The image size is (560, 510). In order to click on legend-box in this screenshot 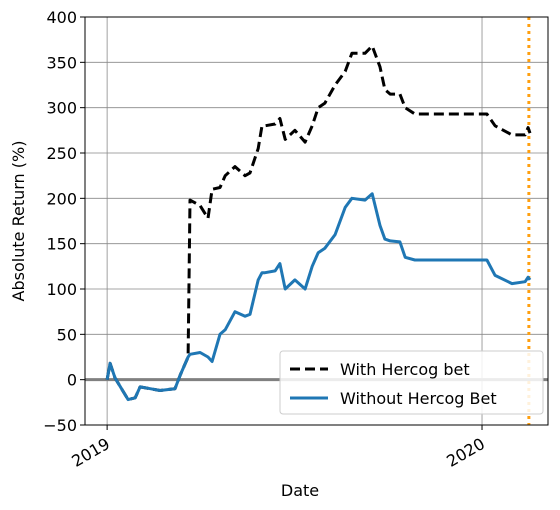, I will do `click(411, 382)`.